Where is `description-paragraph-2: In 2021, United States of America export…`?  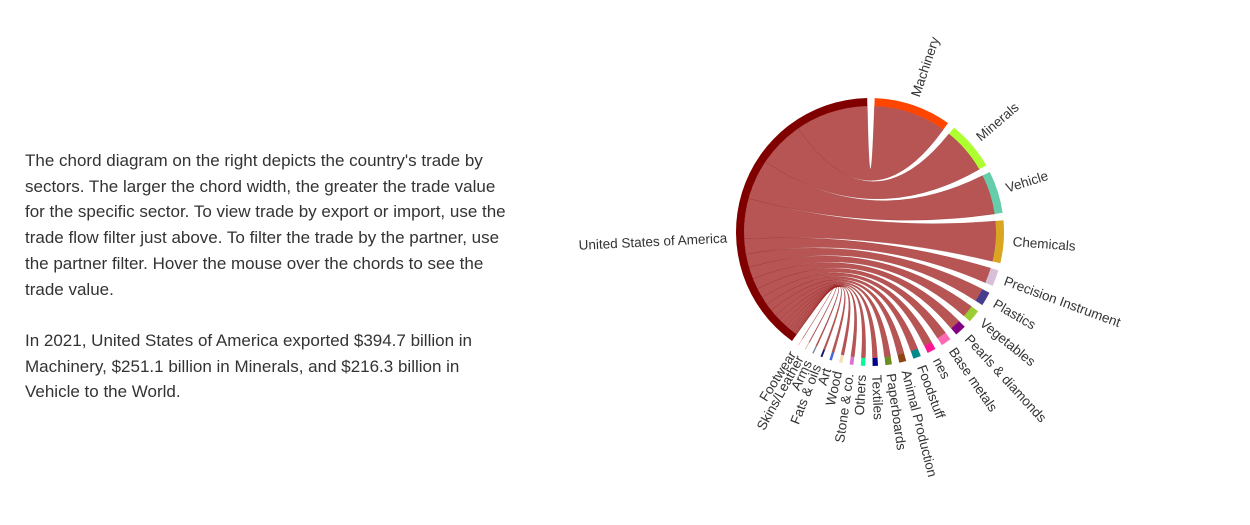
description-paragraph-2: In 2021, United States of America export… is located at coordinates (249, 366).